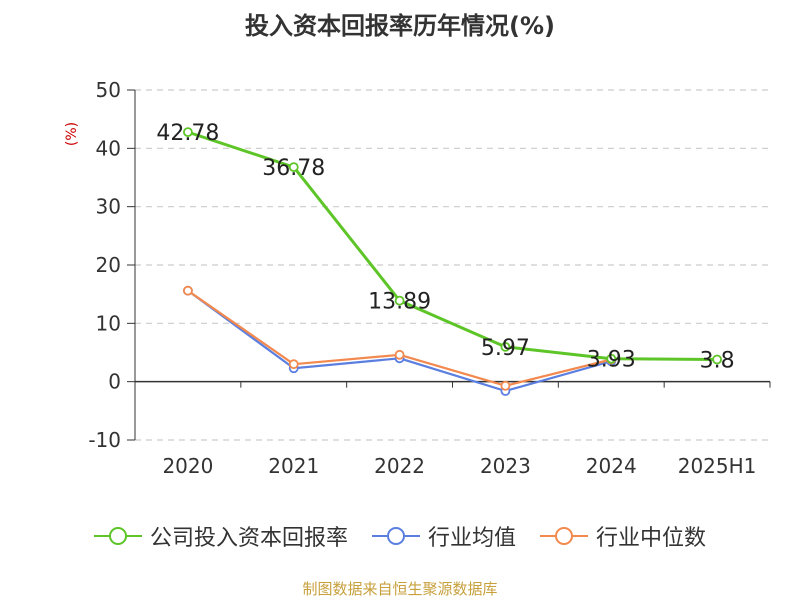 The width and height of the screenshot is (800, 600). I want to click on legend: 公司投入资本回报率 行业均值 行业中位数, so click(400, 536).